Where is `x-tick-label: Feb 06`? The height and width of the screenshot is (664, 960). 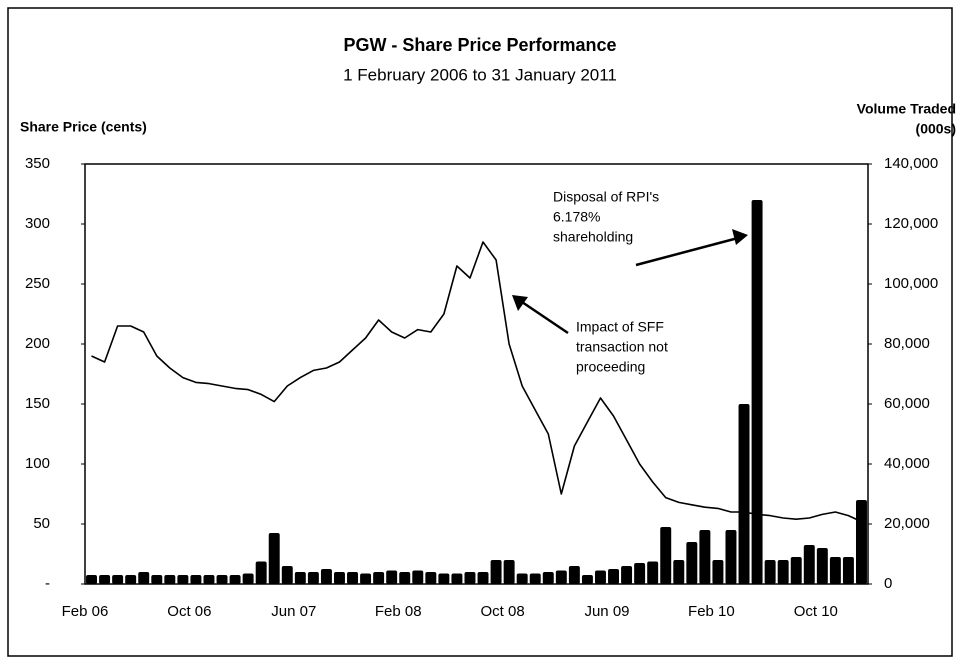
x-tick-label: Feb 06 is located at coordinates (85, 611).